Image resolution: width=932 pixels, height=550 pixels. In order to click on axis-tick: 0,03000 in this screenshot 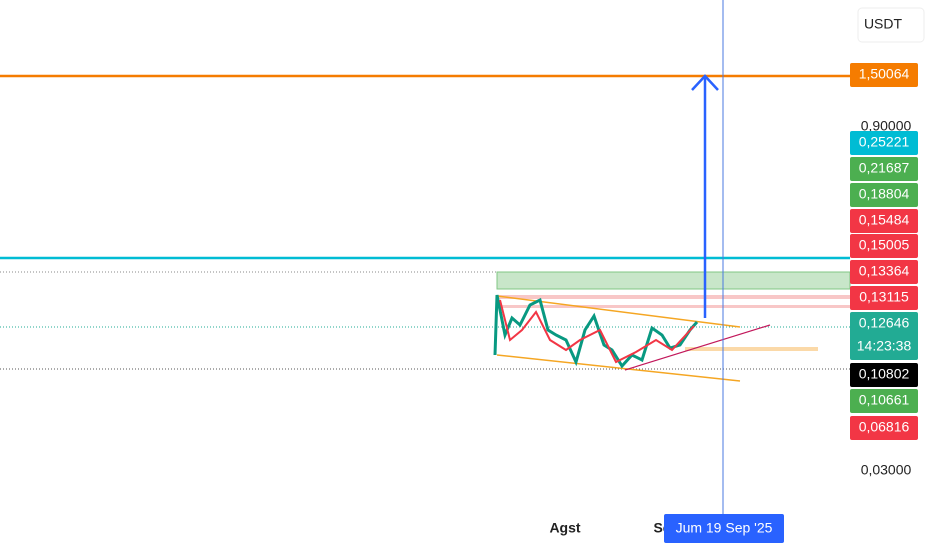, I will do `click(886, 470)`.